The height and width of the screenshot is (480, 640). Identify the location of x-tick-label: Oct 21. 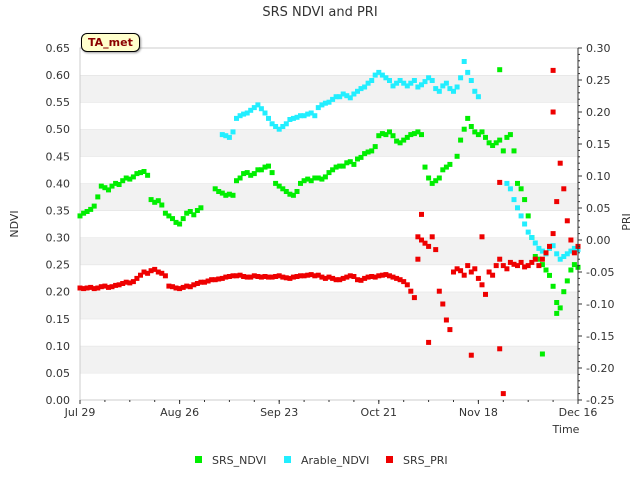
(379, 412).